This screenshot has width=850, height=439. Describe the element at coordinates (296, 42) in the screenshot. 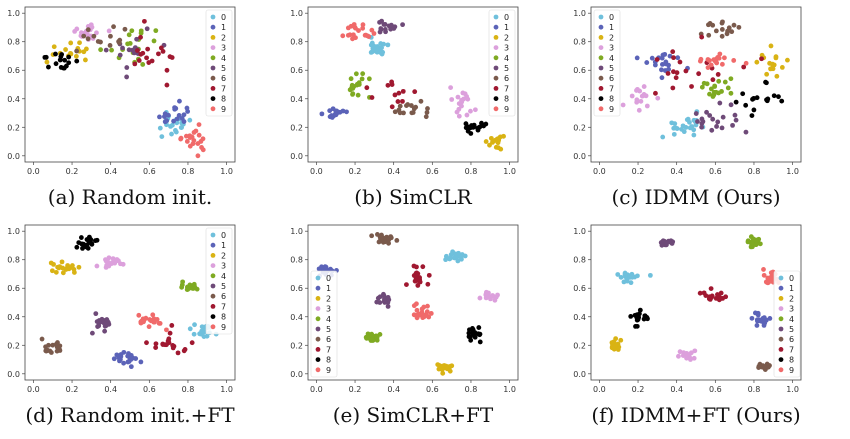

I see `y-tick-label: 0.8` at that location.